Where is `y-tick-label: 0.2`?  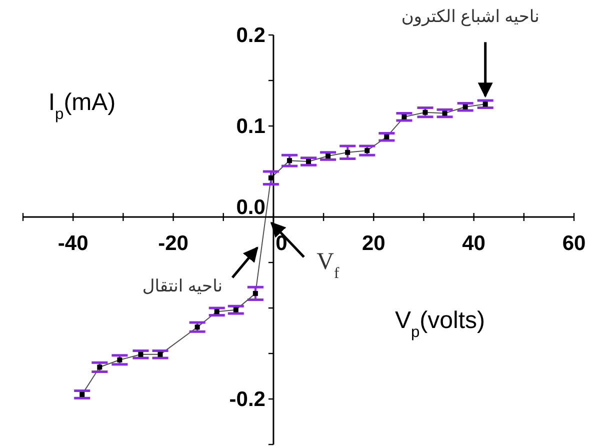 y-tick-label: 0.2 is located at coordinates (251, 35).